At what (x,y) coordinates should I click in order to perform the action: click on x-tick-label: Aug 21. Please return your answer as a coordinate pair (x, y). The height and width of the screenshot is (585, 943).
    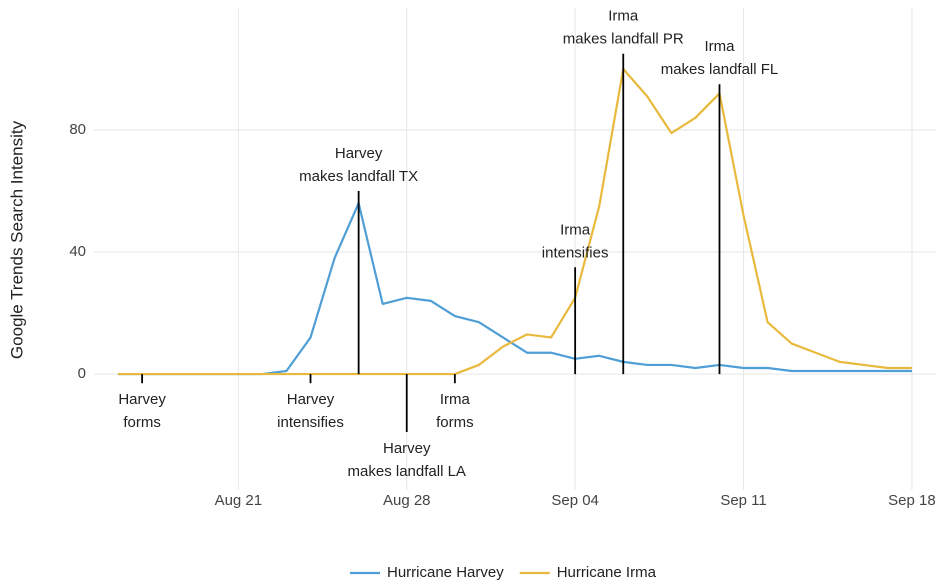
    Looking at the image, I should click on (239, 500).